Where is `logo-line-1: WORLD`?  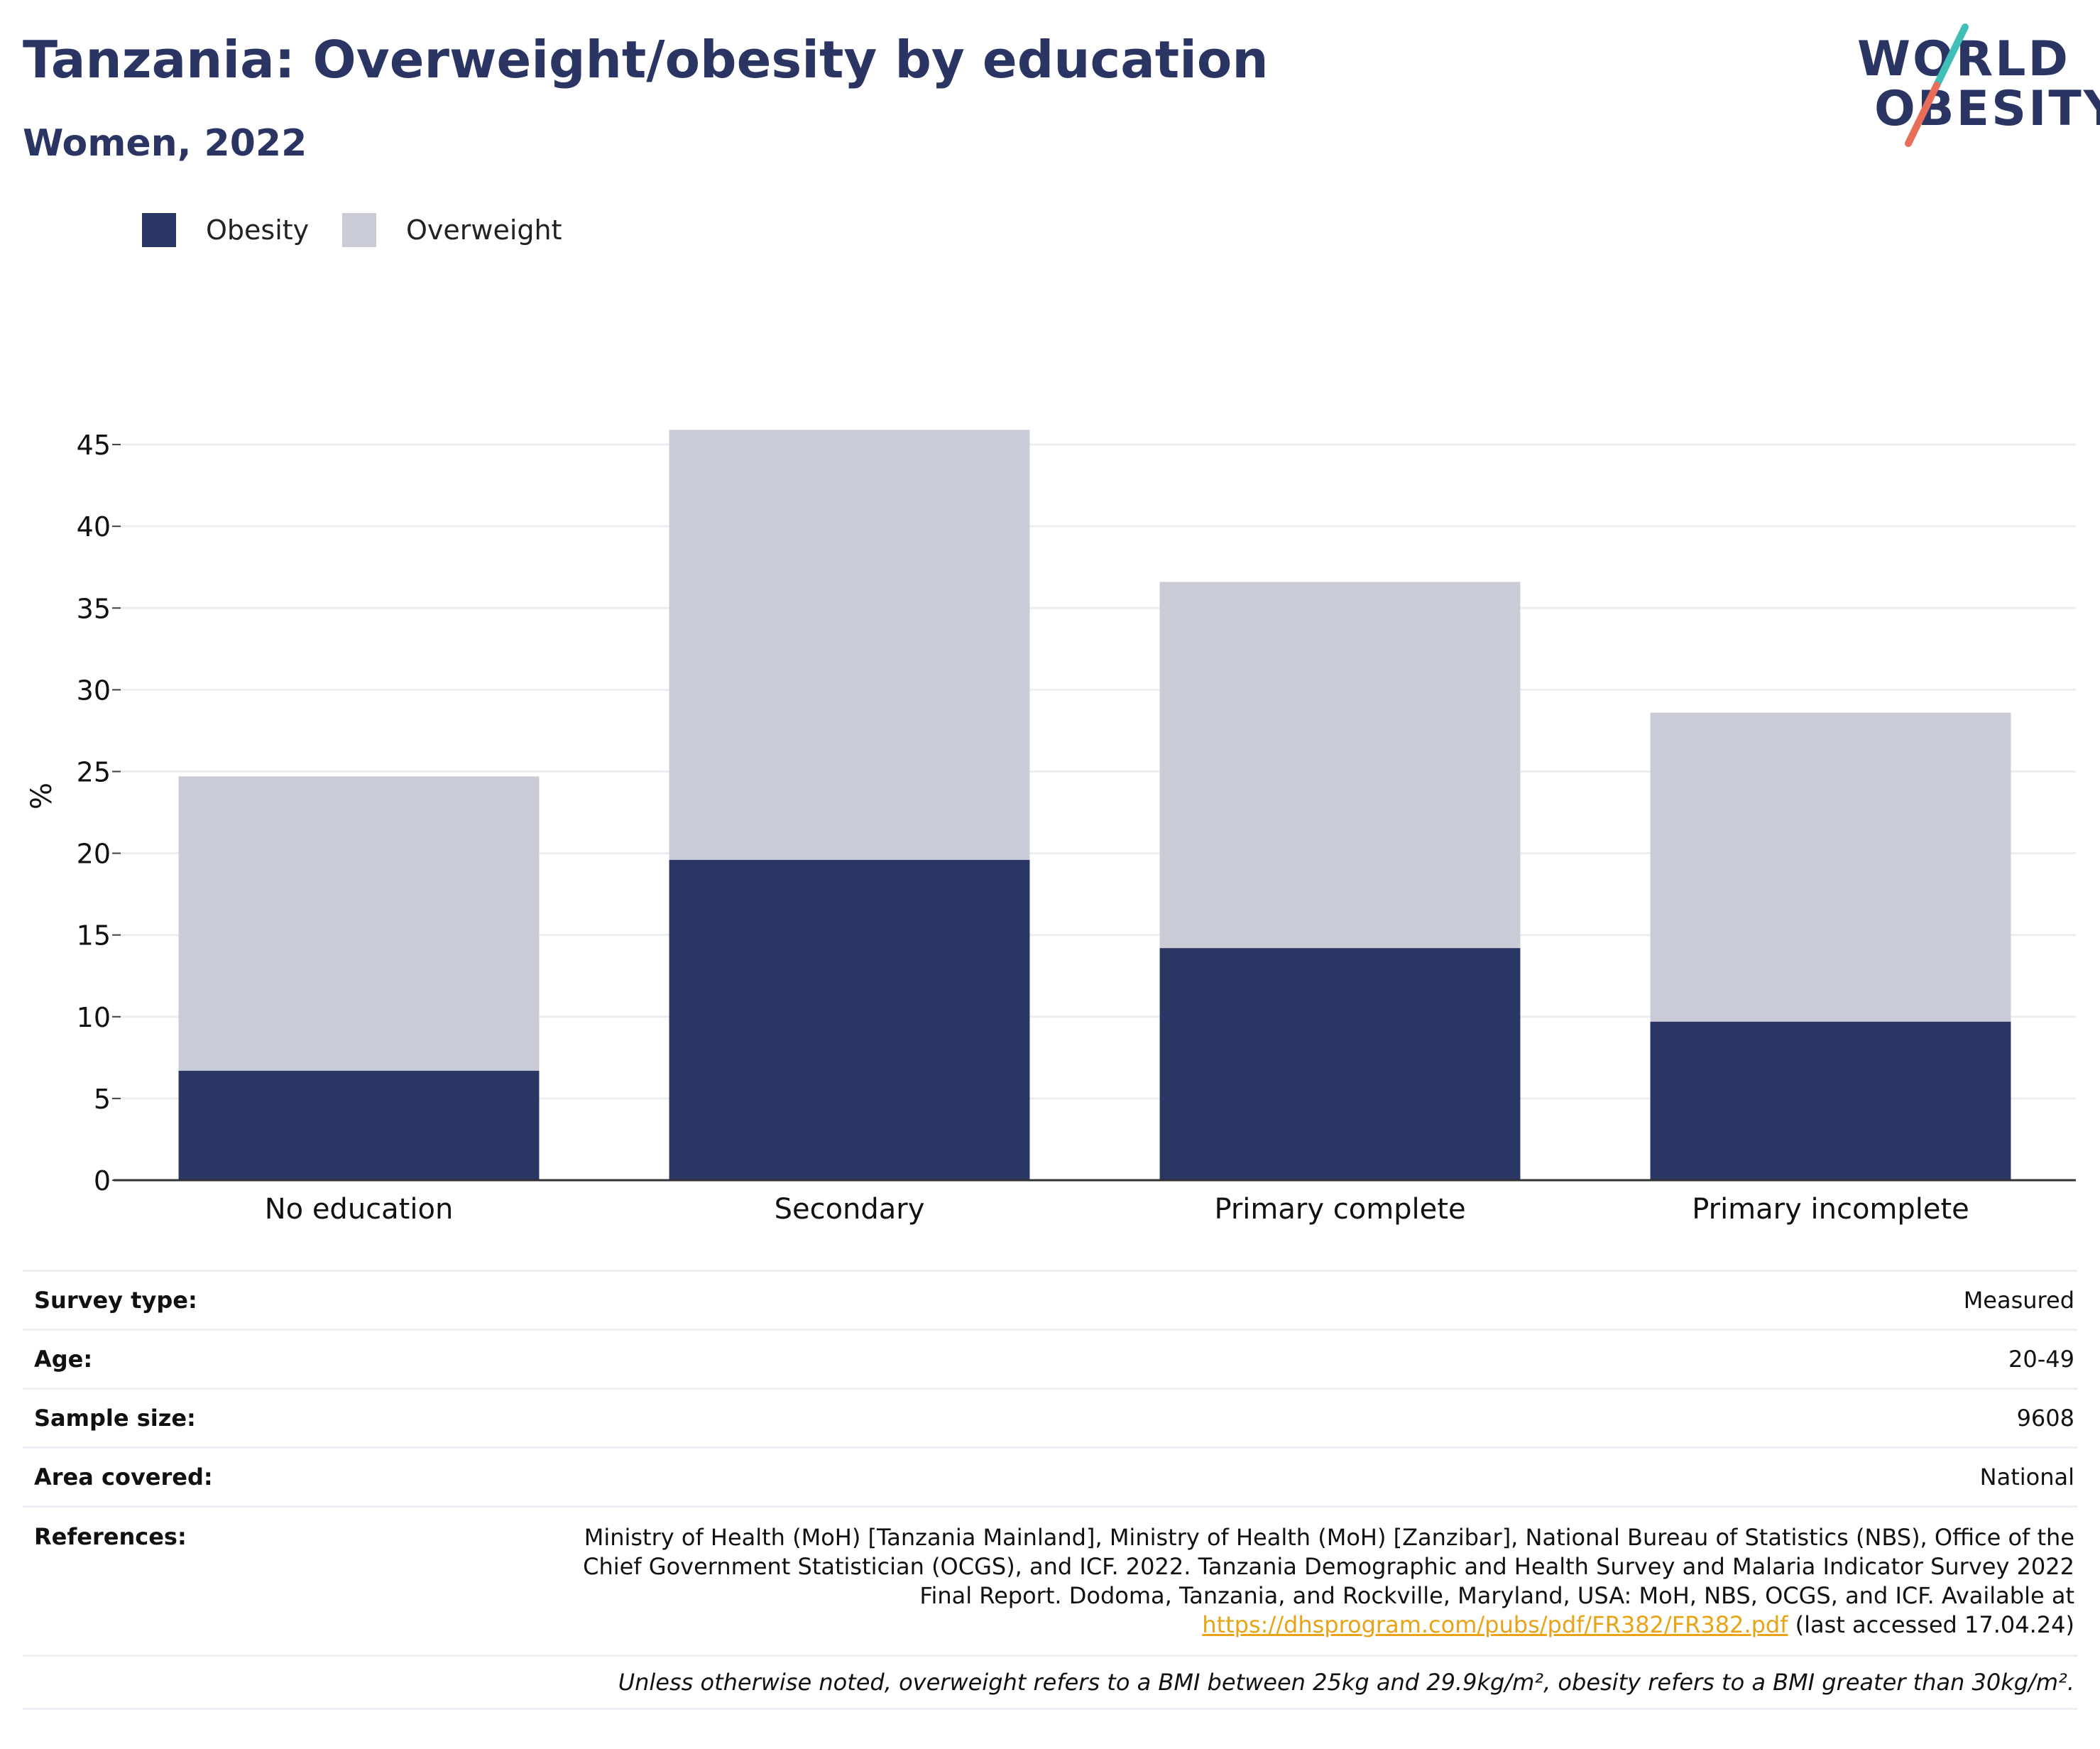 logo-line-1: WORLD is located at coordinates (1963, 59).